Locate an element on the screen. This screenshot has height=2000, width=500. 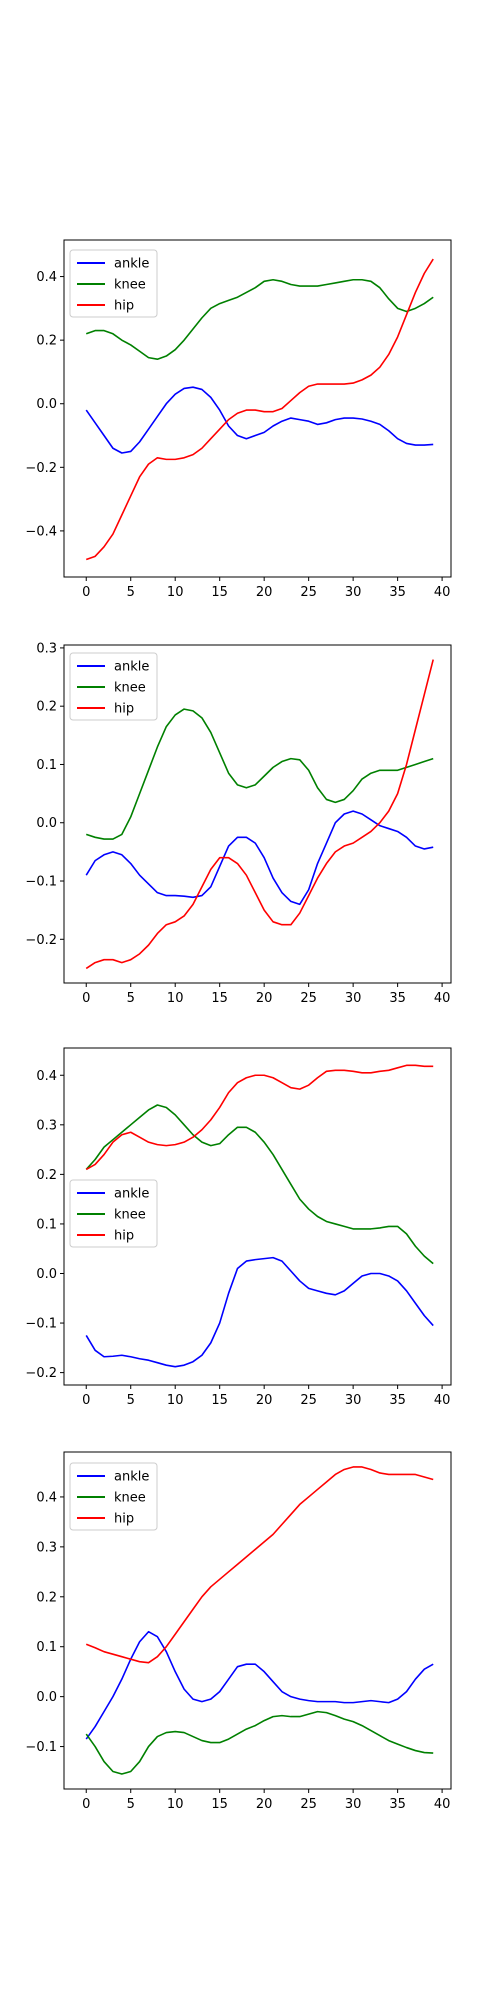
y-tick-label: −0.4 is located at coordinates (41, 531).